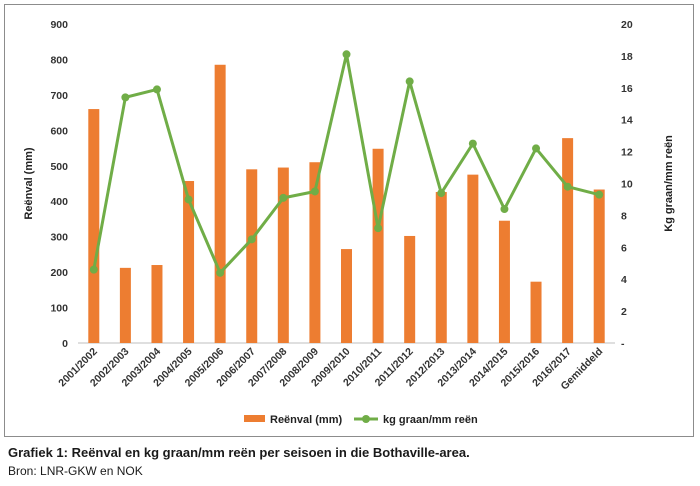 This screenshot has height=486, width=700. What do you see at coordinates (59, 25) in the screenshot?
I see `y-left-tick-label: 900` at bounding box center [59, 25].